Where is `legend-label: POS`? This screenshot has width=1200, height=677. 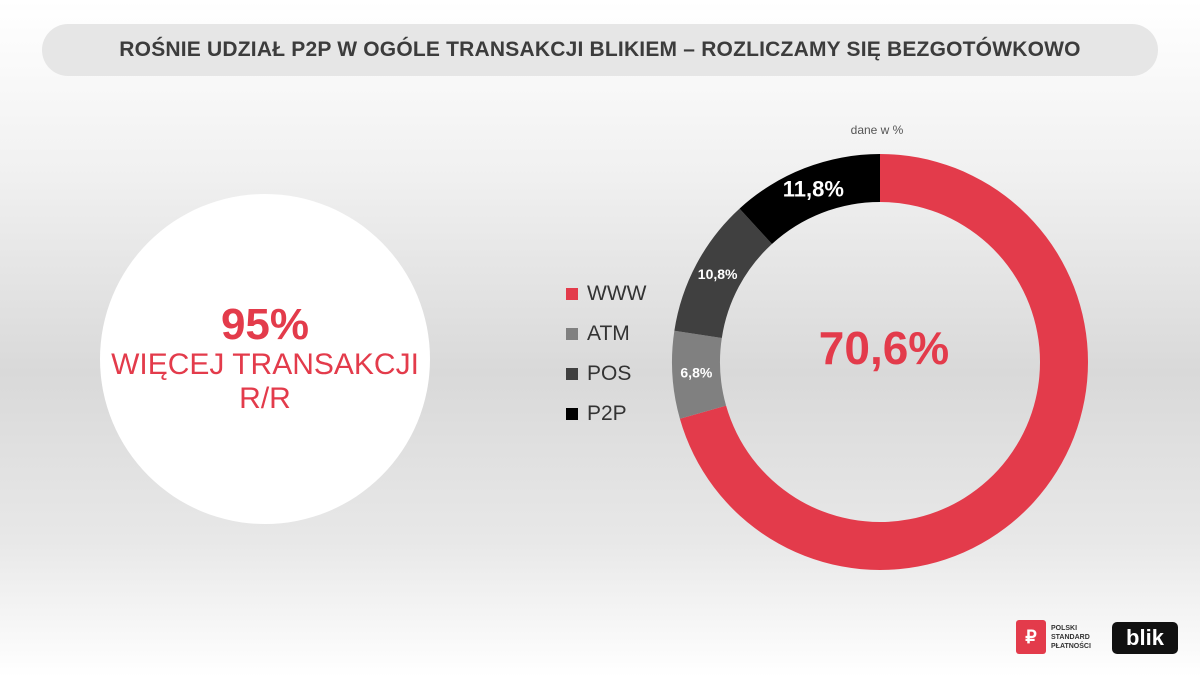
legend-label: POS is located at coordinates (609, 373).